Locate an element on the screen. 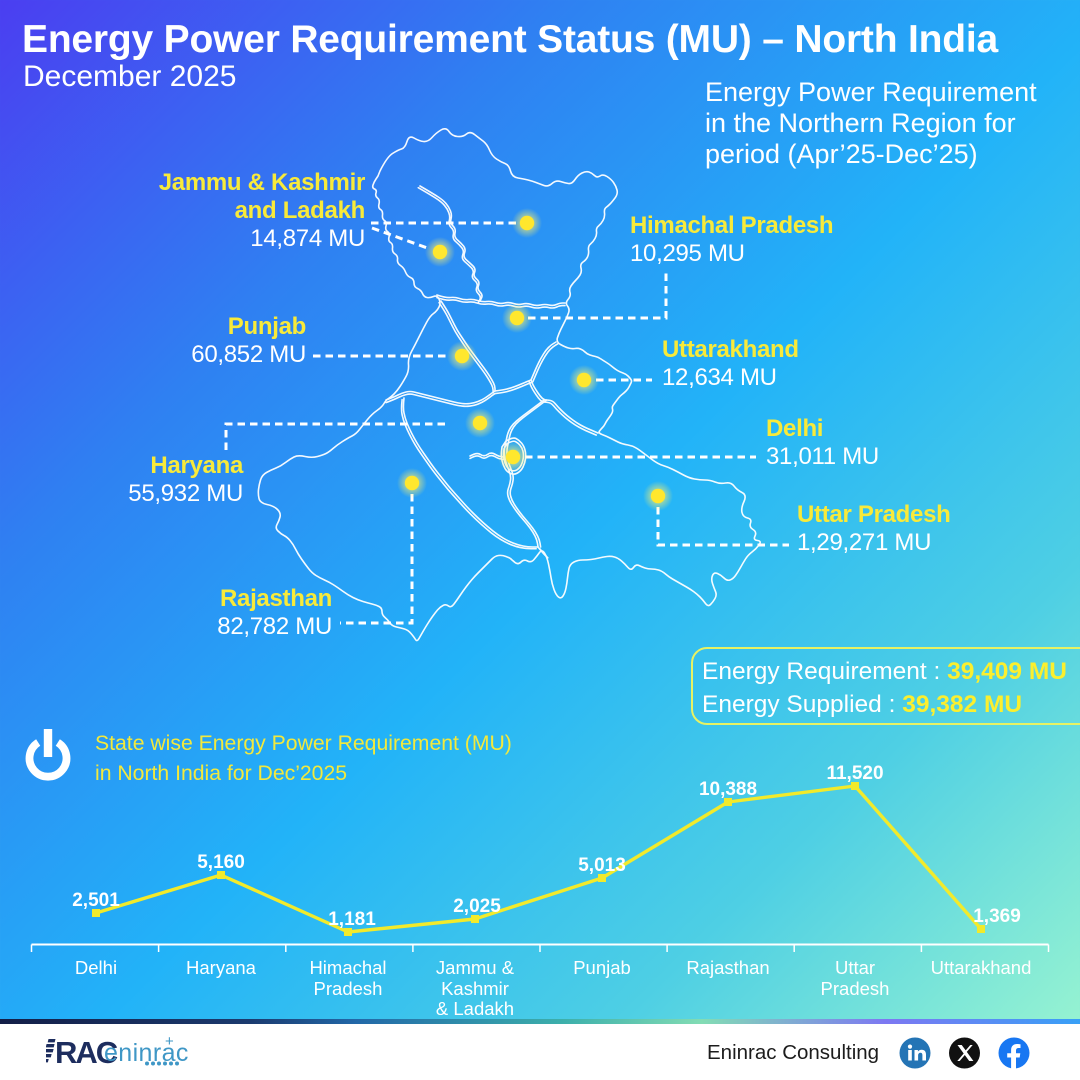 Image resolution: width=1080 pixels, height=1080 pixels. svg-text: 5,013 is located at coordinates (602, 865).